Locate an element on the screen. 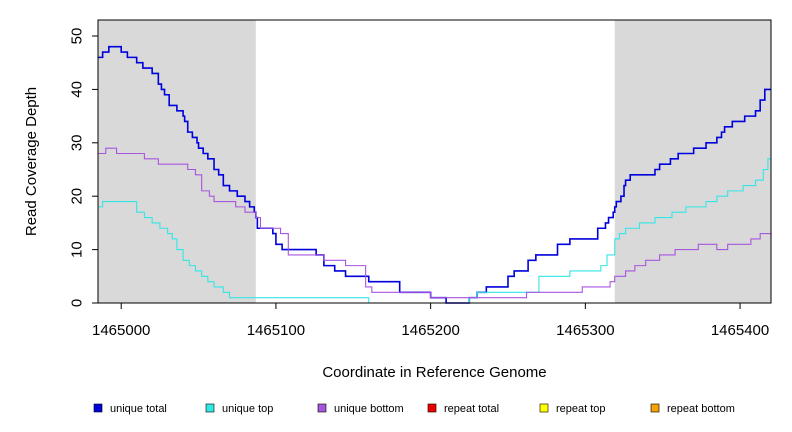  y-tick-label: 0 is located at coordinates (76, 303).